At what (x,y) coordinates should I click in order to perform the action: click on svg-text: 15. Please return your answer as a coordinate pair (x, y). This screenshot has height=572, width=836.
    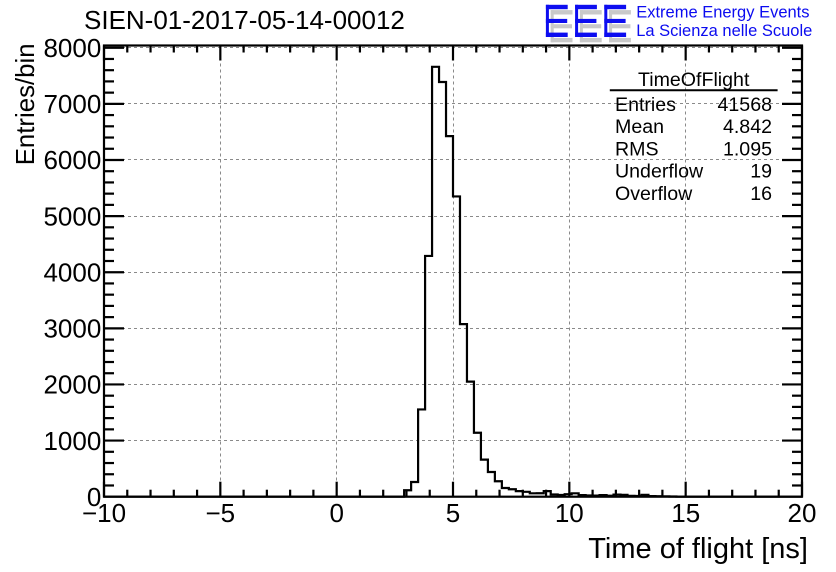
    Looking at the image, I should click on (685, 513).